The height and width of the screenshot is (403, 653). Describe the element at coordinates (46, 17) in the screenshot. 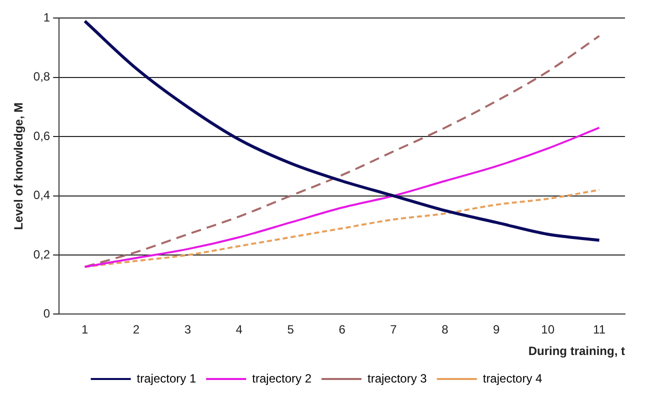

I see `y-tick-label: 1` at that location.